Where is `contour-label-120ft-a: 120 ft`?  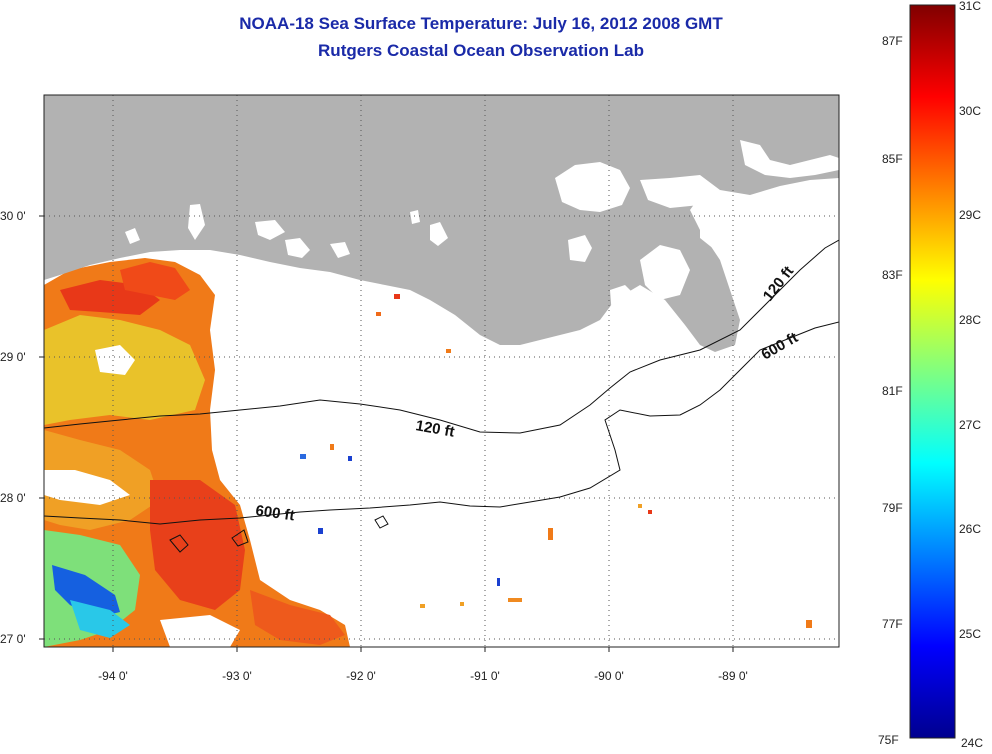 contour-label-120ft-a: 120 ft is located at coordinates (435, 429).